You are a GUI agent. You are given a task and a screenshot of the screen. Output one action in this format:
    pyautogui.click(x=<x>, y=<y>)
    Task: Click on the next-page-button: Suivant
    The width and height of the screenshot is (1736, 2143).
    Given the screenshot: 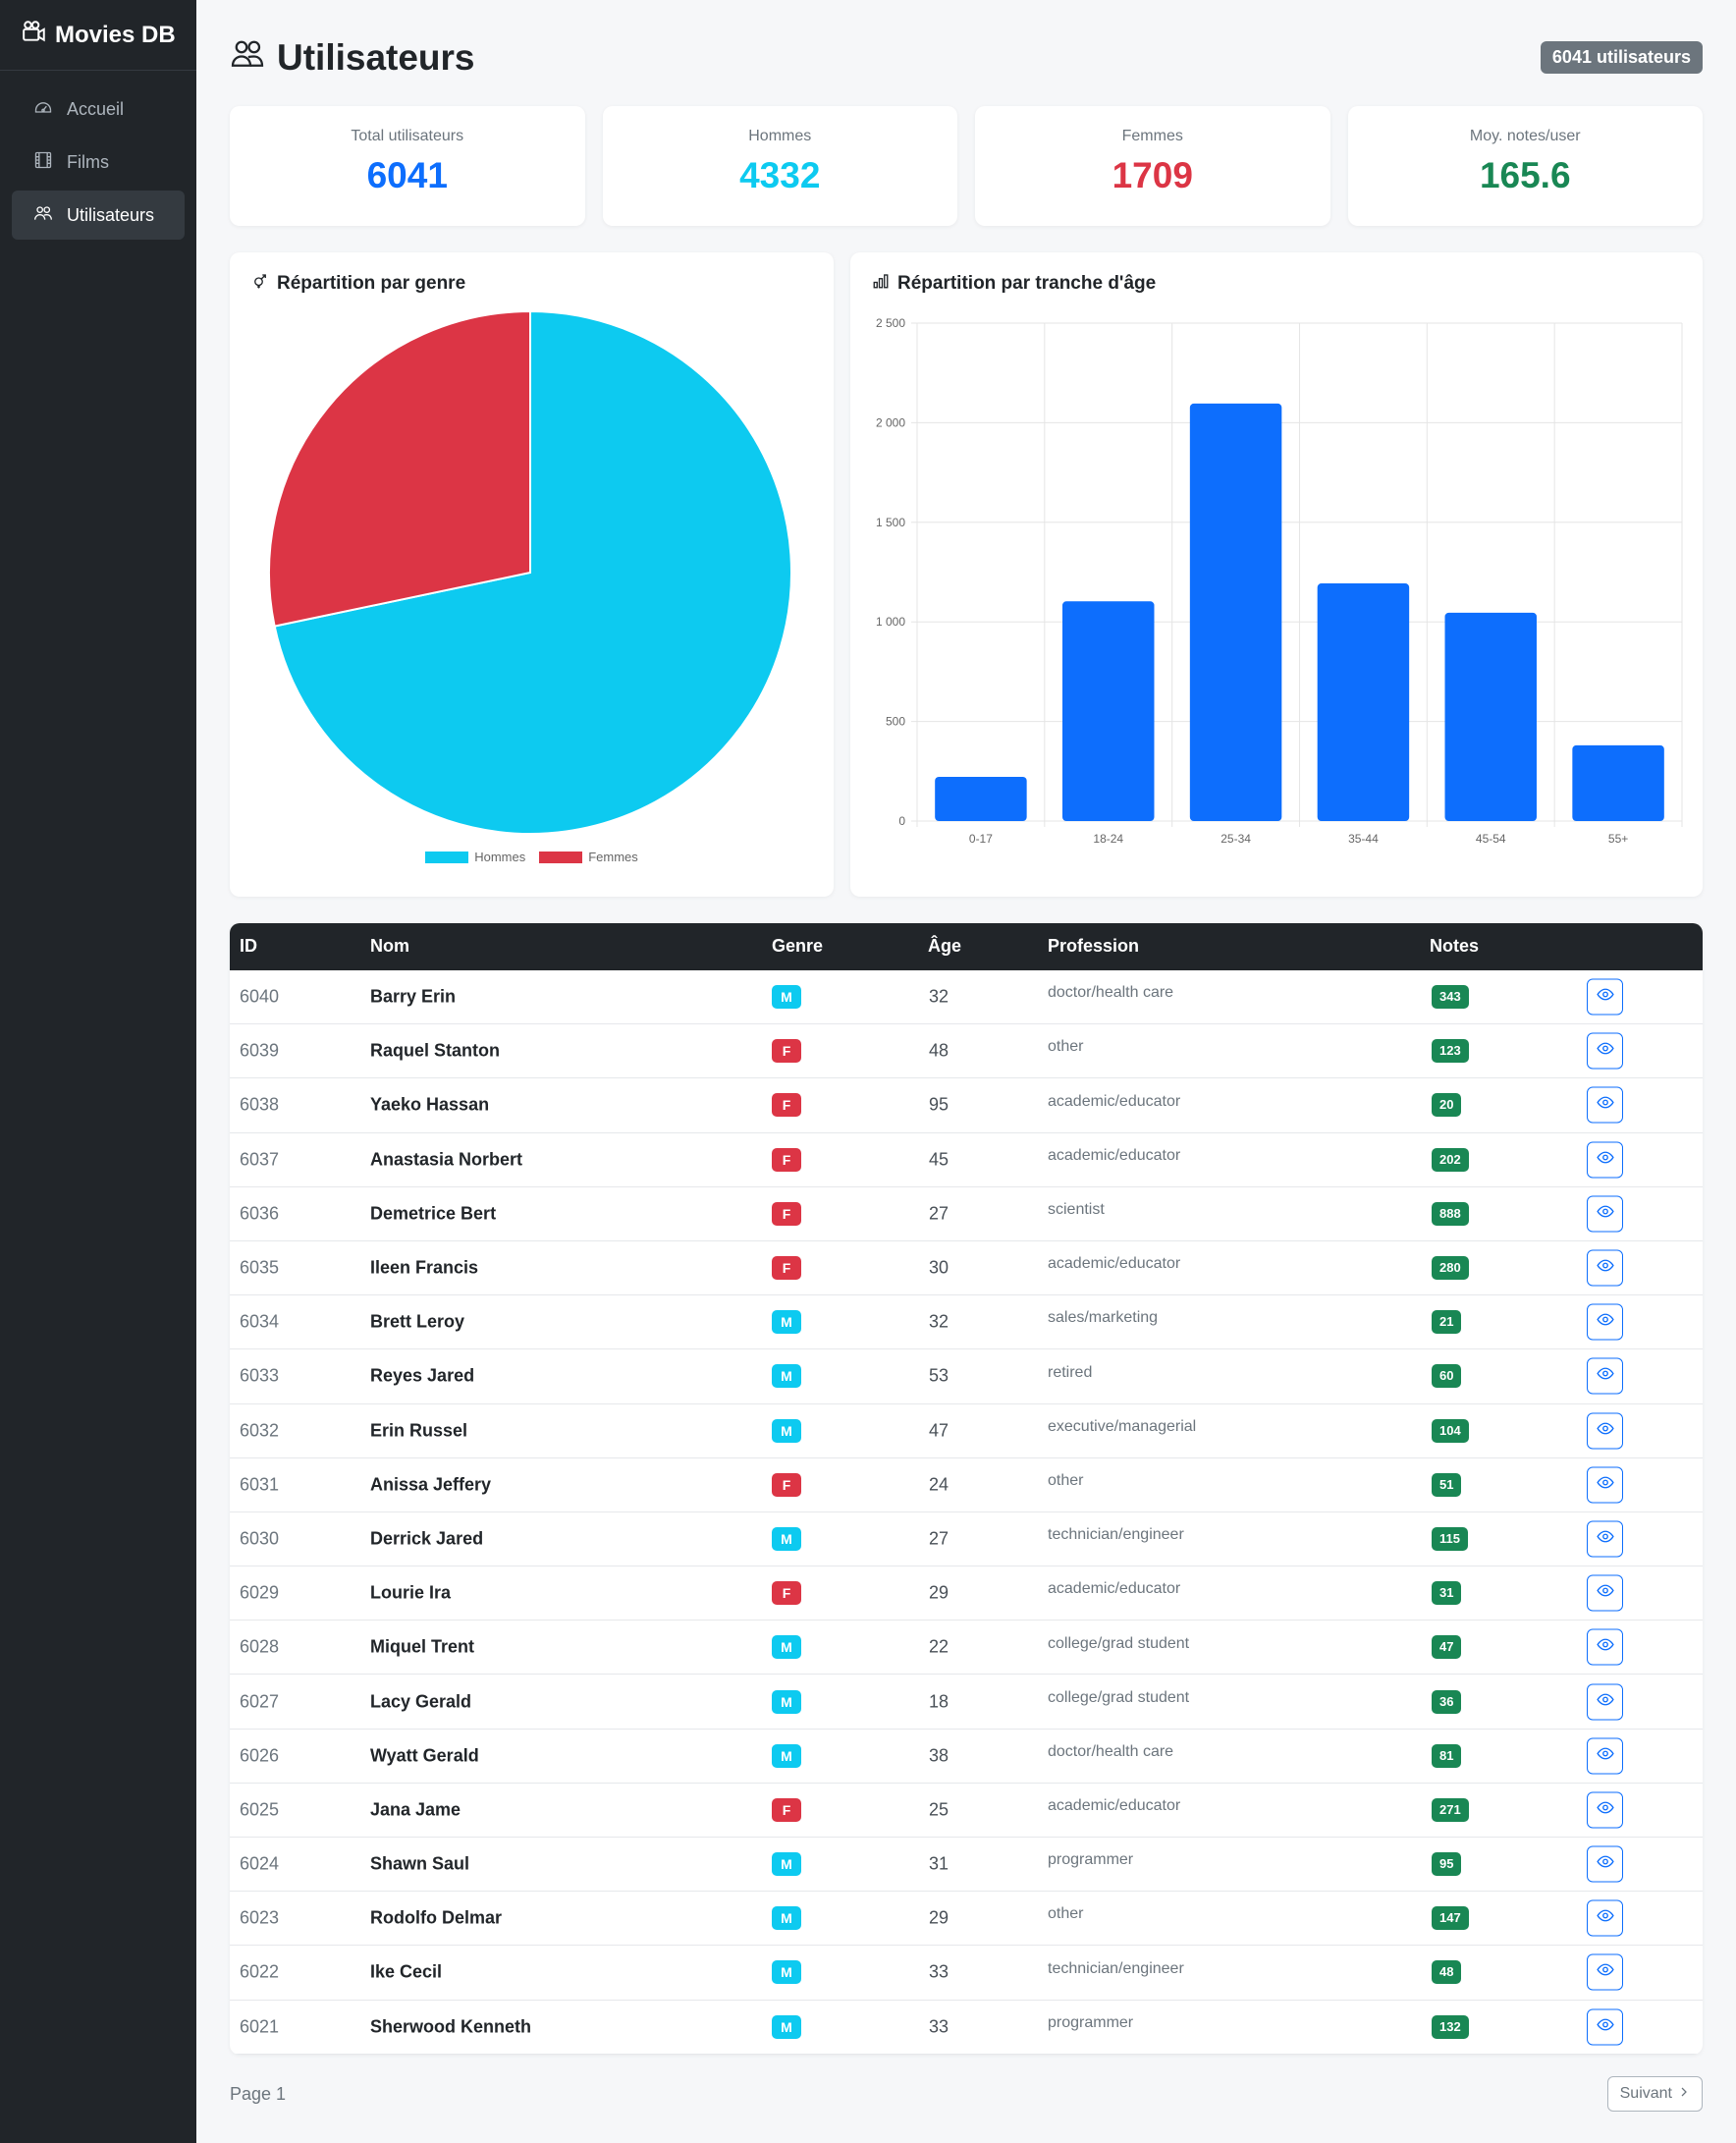 What is the action you would take?
    pyautogui.click(x=1654, y=2094)
    